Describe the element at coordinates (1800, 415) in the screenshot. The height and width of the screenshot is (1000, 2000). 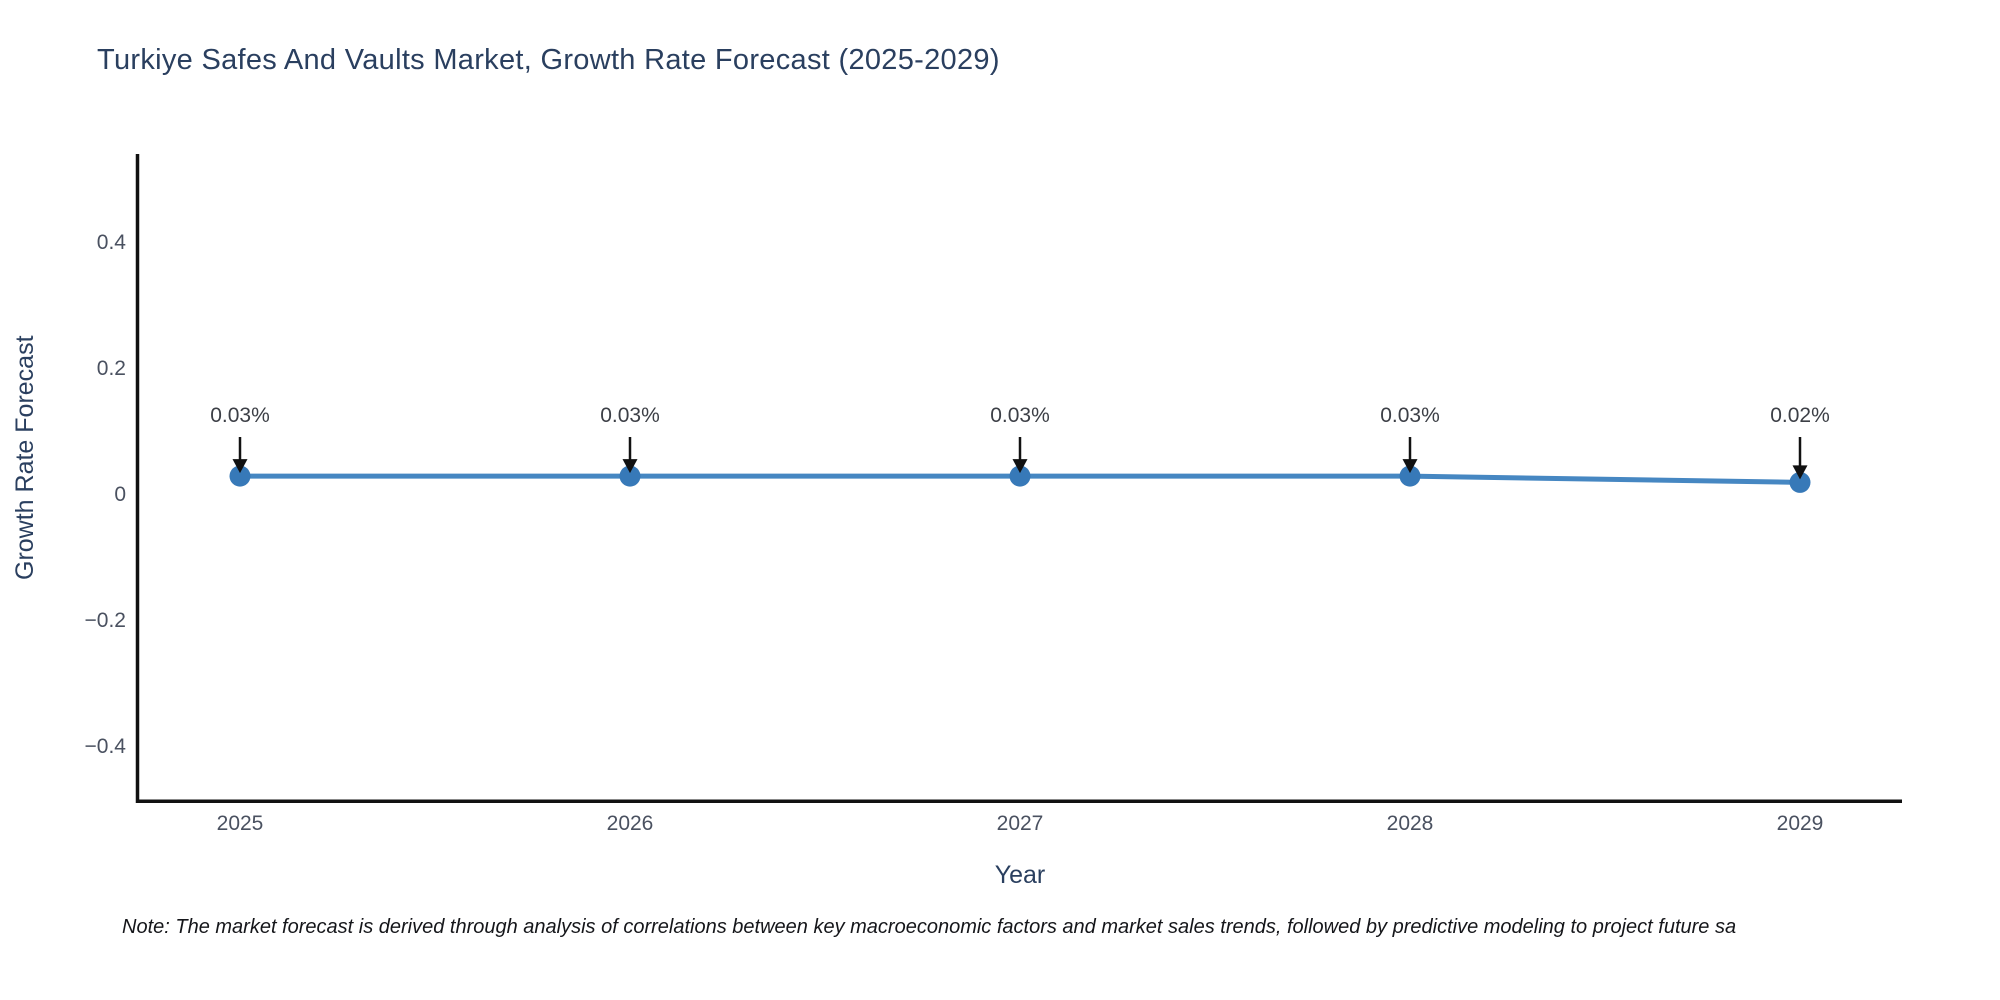
I see `data-point-label: 0.02%` at that location.